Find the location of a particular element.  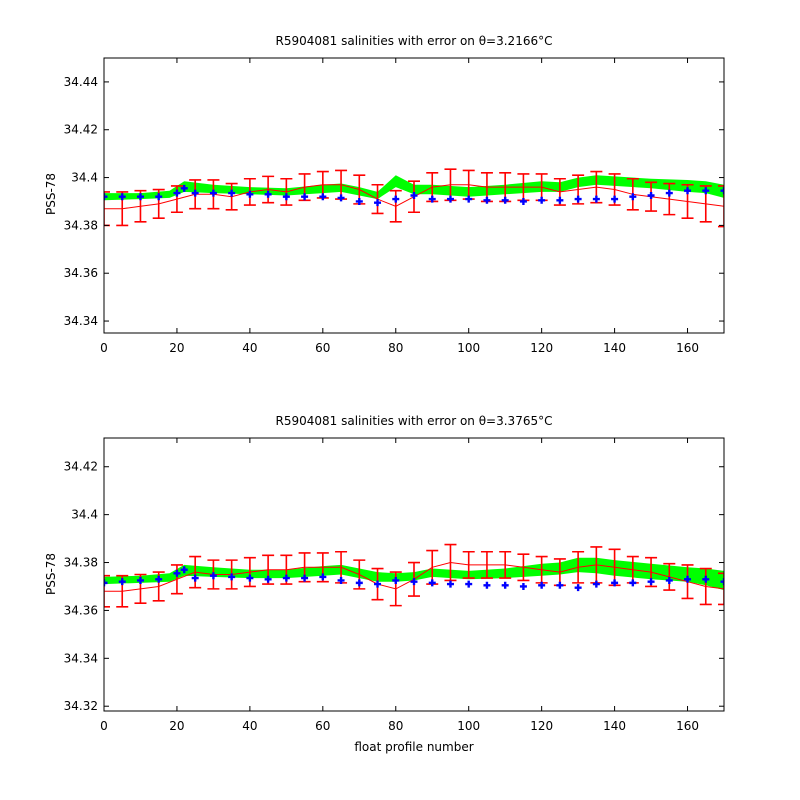

top-chart-x-tick-label: 20 is located at coordinates (176, 348).